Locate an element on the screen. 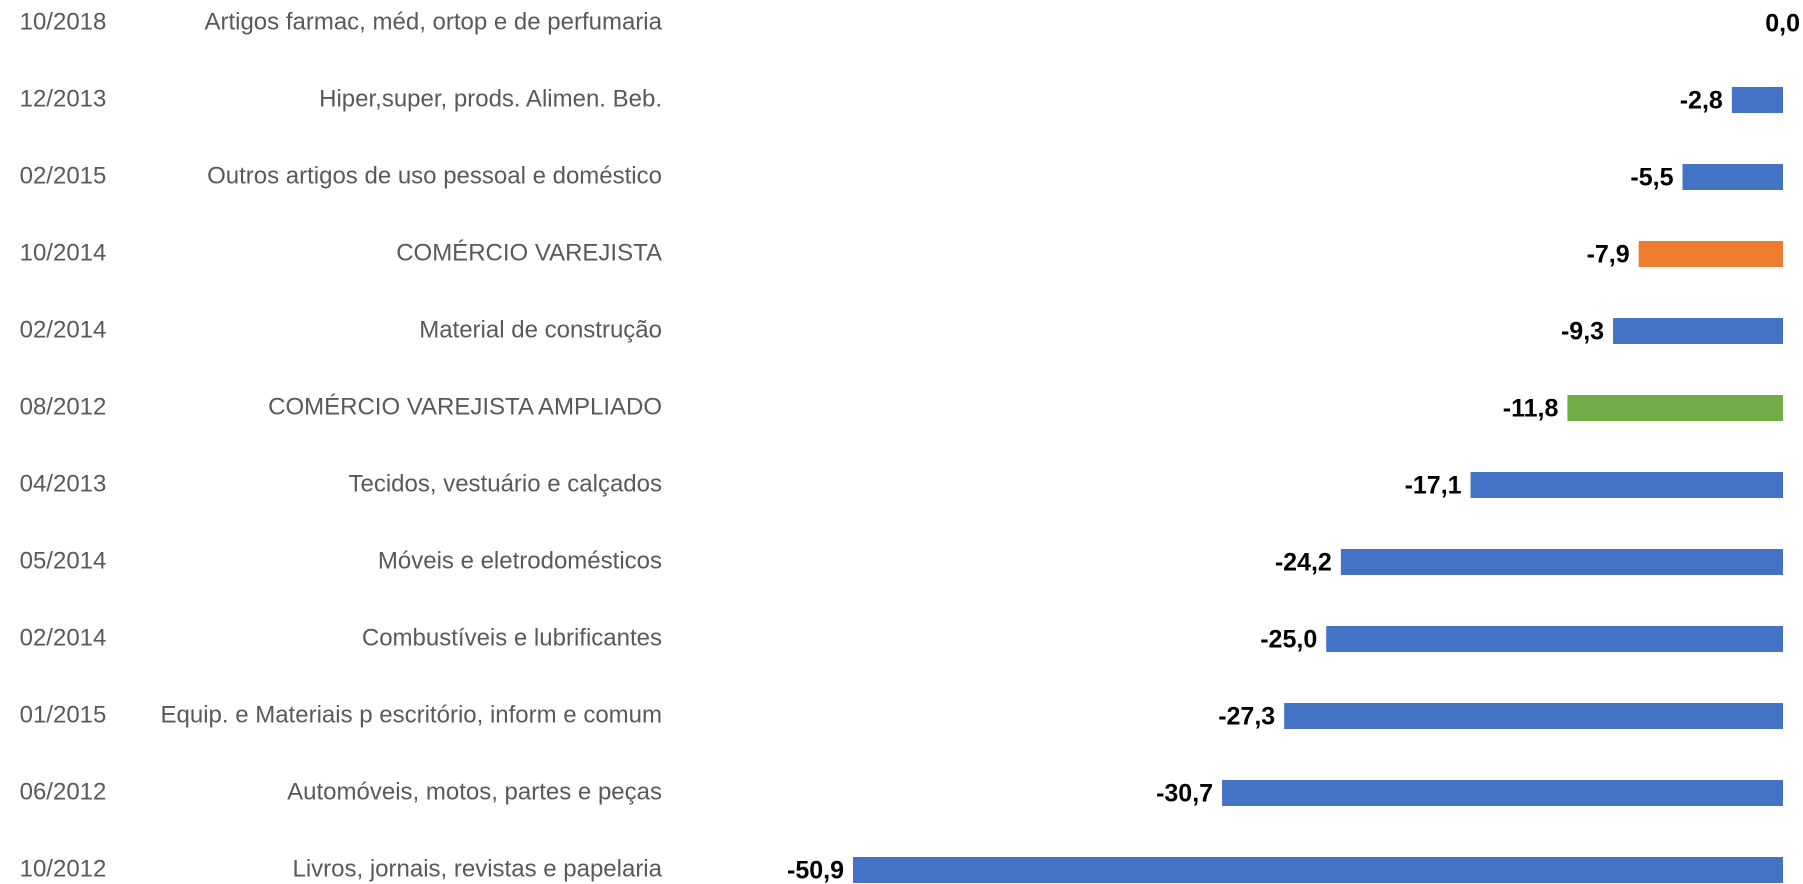  date-label: 04/2013 is located at coordinates (63, 483).